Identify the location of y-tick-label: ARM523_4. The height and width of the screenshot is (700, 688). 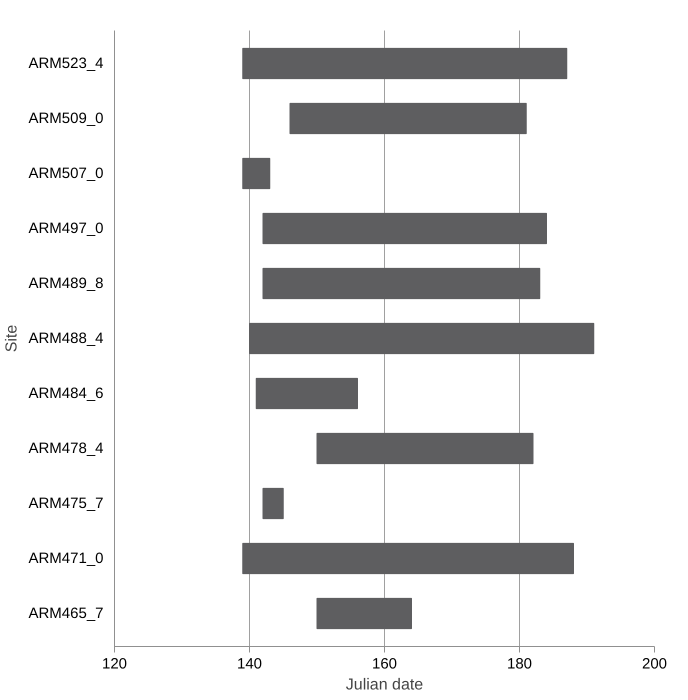
(66, 63).